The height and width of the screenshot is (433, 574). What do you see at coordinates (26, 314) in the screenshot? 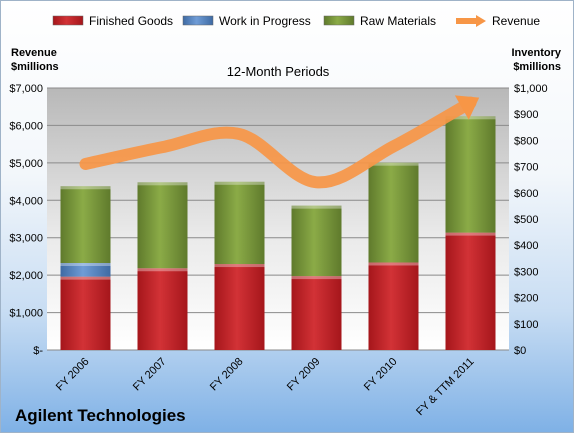
I see `left-tick-label: $1,000` at bounding box center [26, 314].